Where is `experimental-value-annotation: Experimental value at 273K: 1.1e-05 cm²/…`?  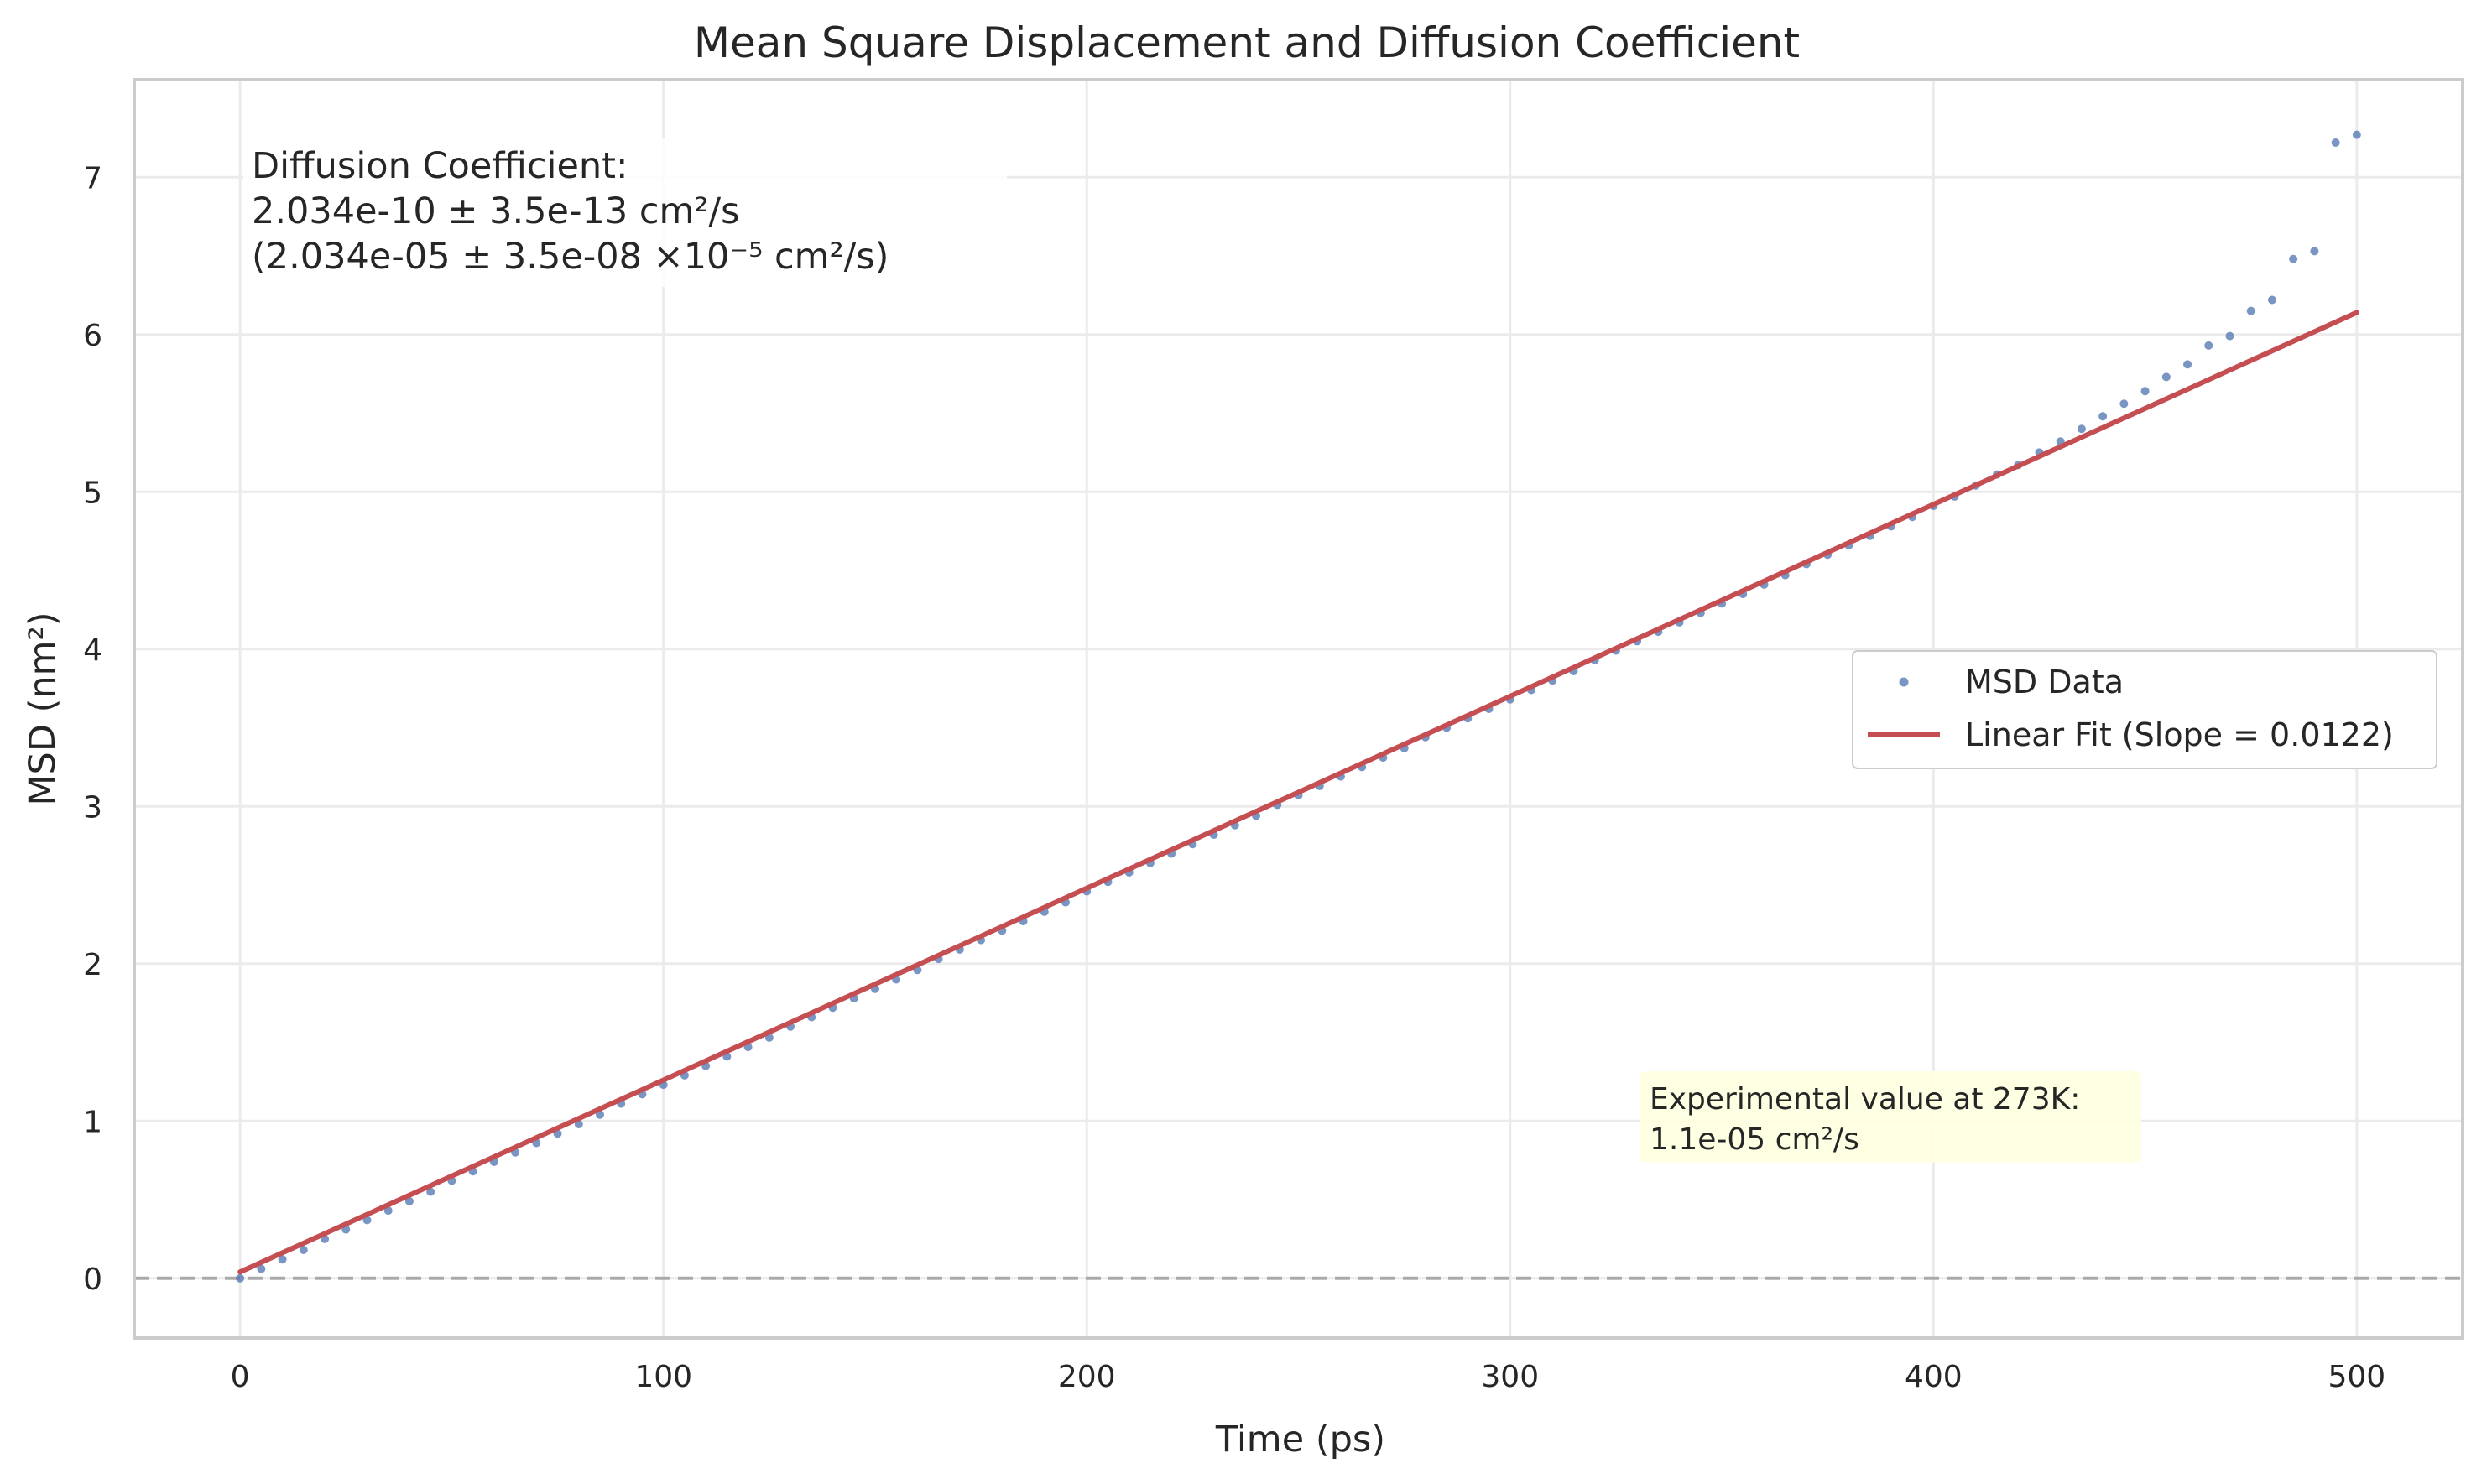
experimental-value-annotation: Experimental value at 273K: 1.1e-05 cm²/… is located at coordinates (1890, 1117).